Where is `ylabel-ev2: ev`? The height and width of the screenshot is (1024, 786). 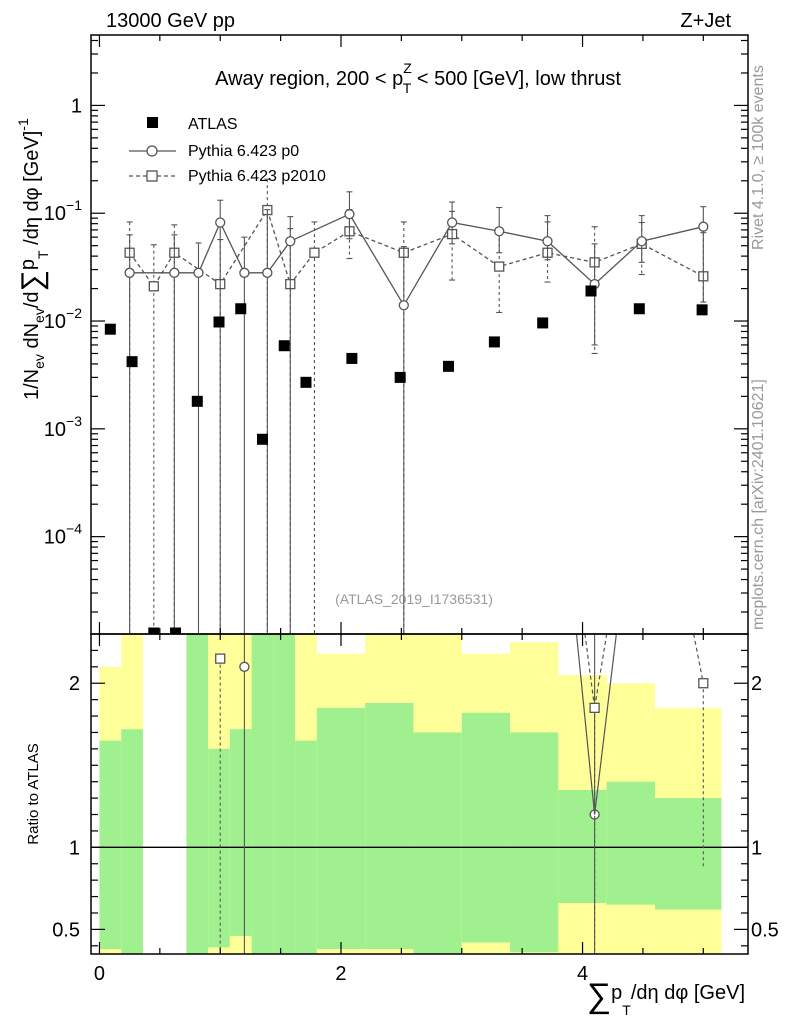 ylabel-ev2: ev is located at coordinates (39, 315).